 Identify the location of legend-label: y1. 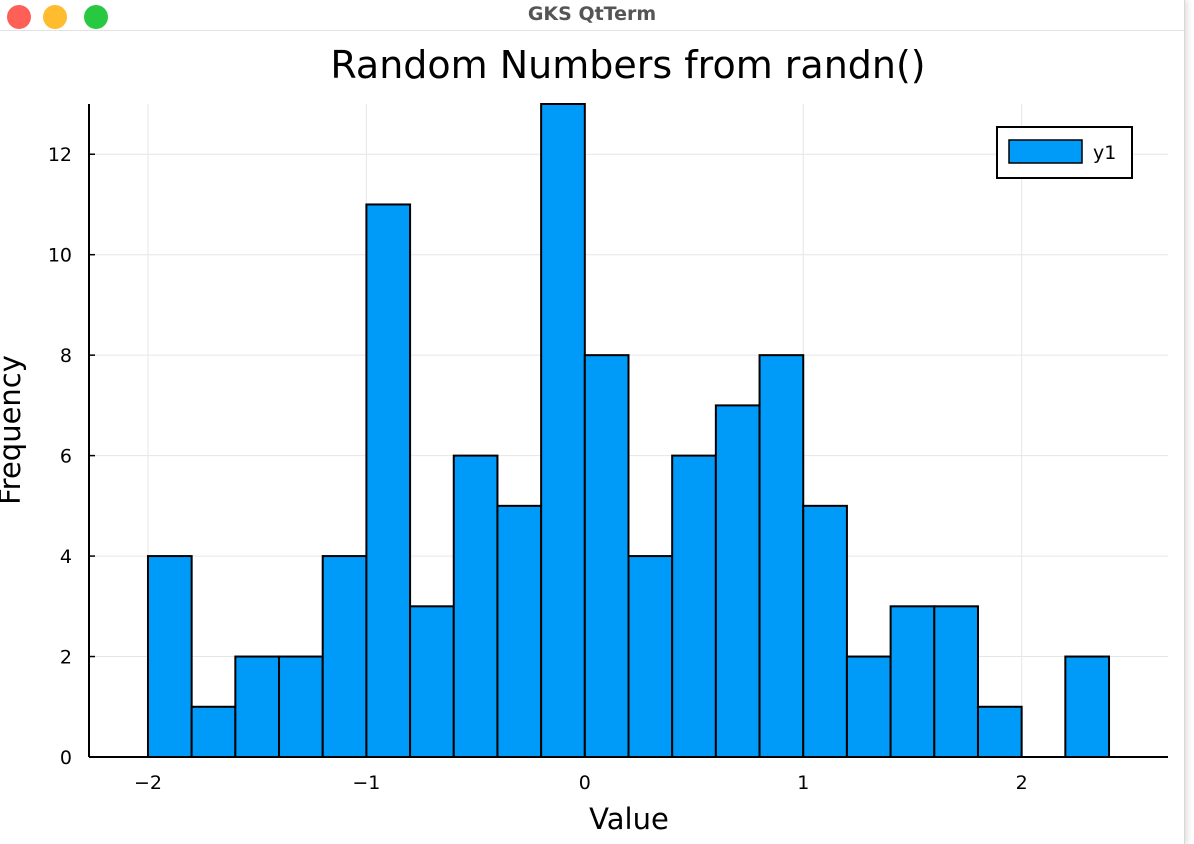
(1104, 153).